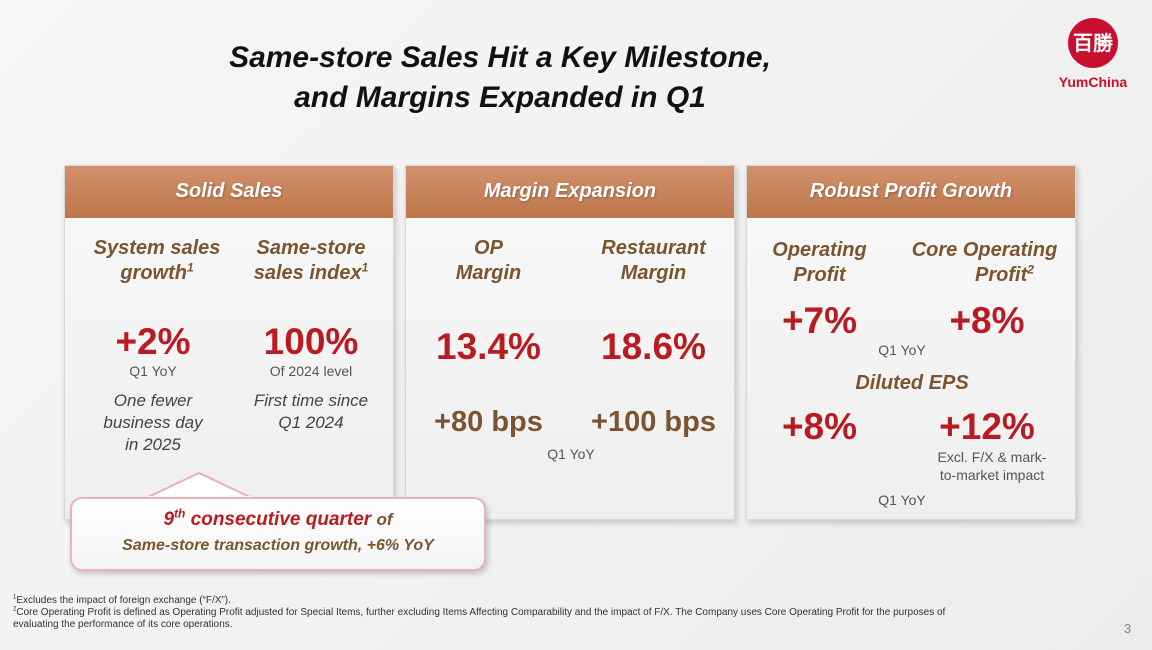 This screenshot has width=1152, height=650. I want to click on system-sales-note: One fewer business day in 2025, so click(153, 422).